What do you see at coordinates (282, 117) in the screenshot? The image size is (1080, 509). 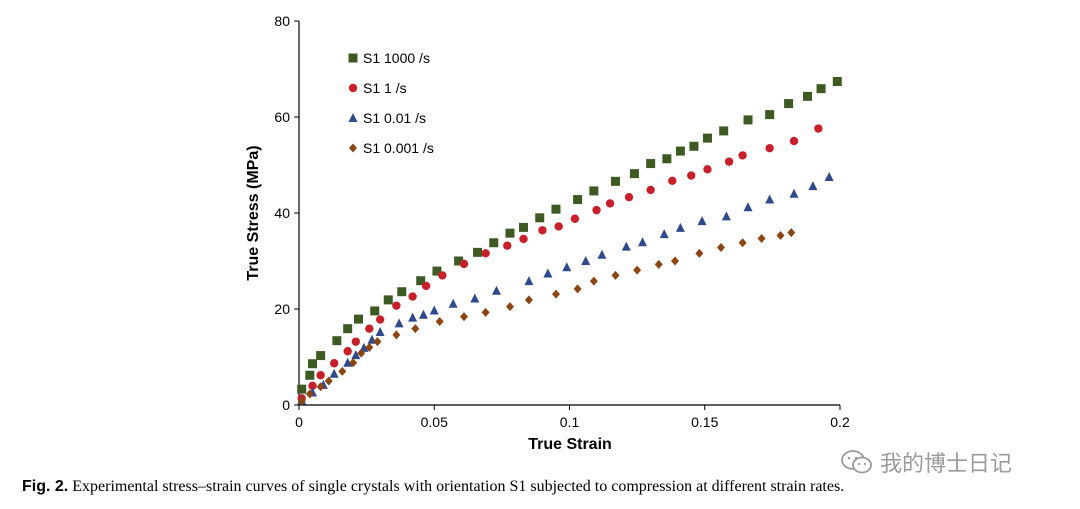 I see `y-tick-label: 60` at bounding box center [282, 117].